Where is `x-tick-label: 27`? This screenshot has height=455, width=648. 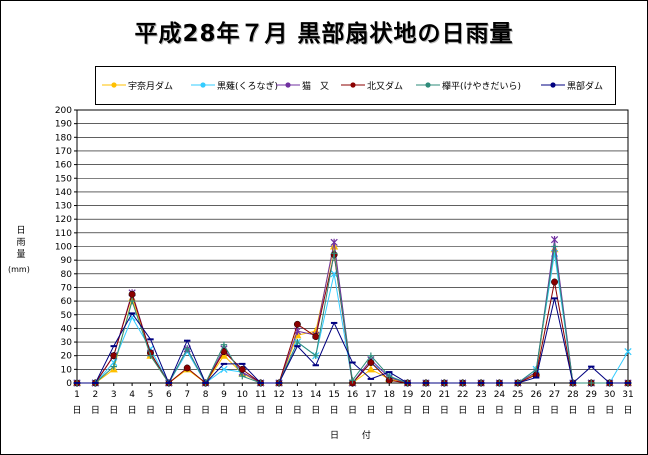
x-tick-label: 27 is located at coordinates (554, 395).